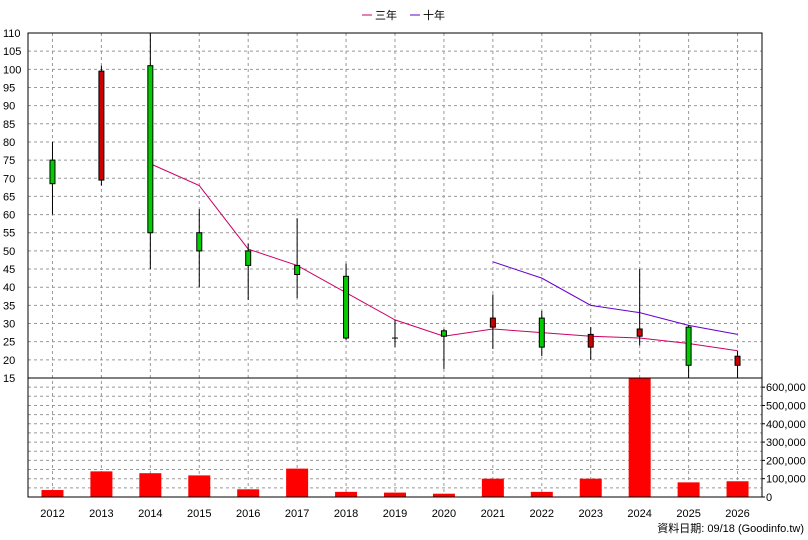  I want to click on price-tick-label: 25, so click(9, 343).